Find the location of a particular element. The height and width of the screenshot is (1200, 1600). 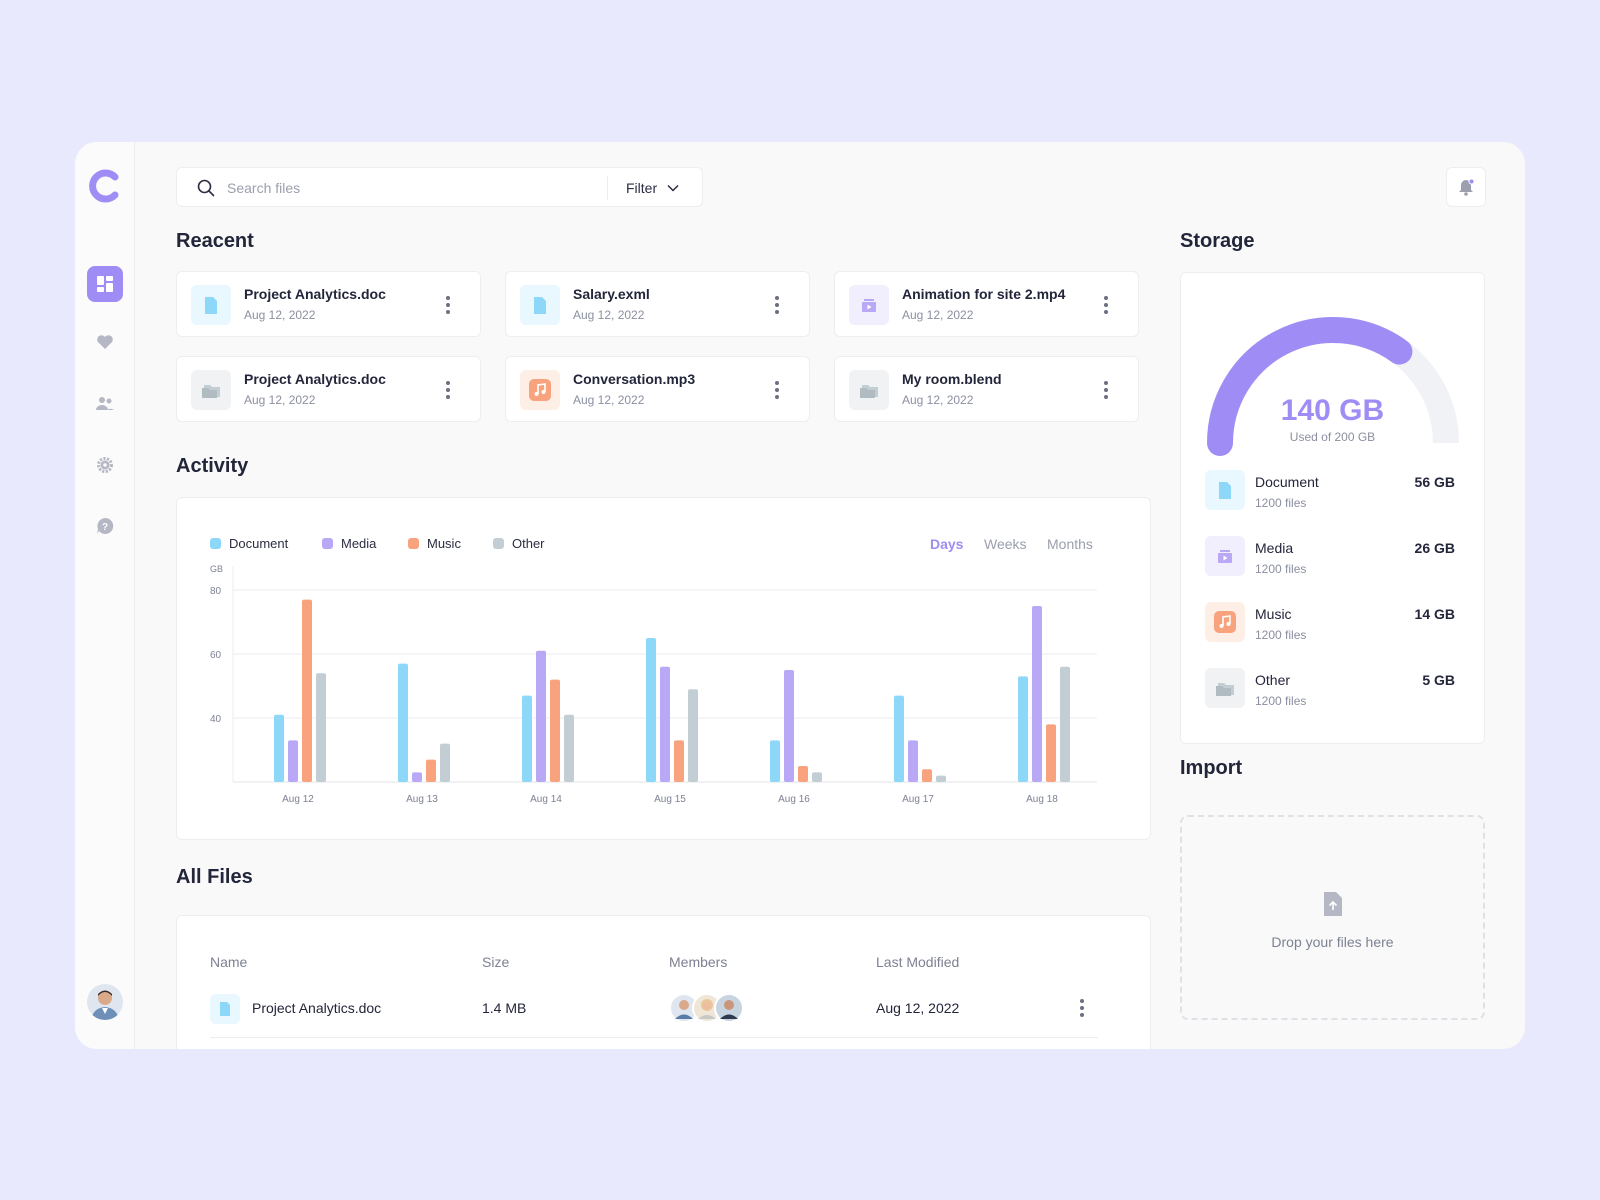

row-file-size: 1.4 MB is located at coordinates (504, 1008).